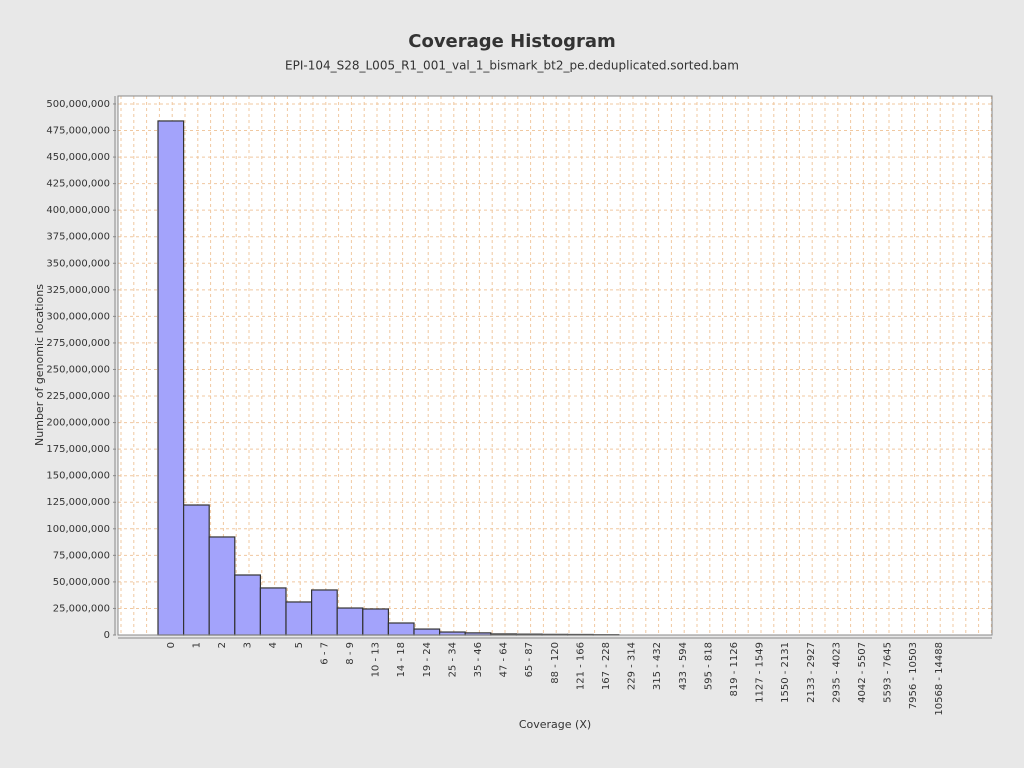  What do you see at coordinates (78, 476) in the screenshot?
I see `y-tick-label: 150,000,000` at bounding box center [78, 476].